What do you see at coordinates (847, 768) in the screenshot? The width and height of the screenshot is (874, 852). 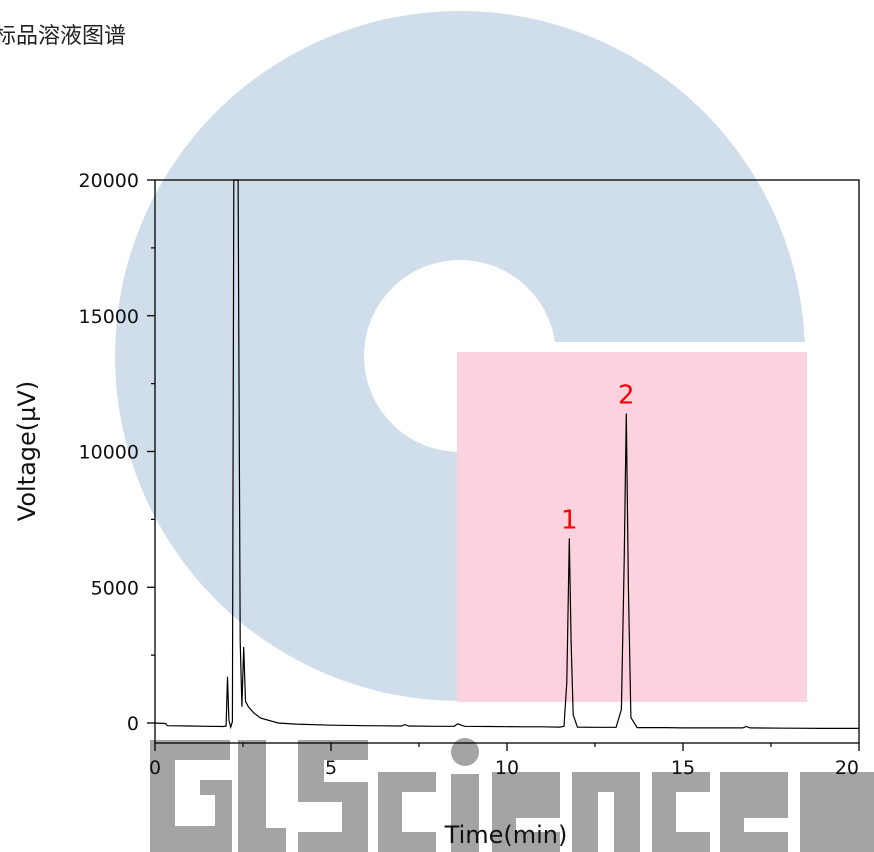 I see `x-tick-label: 20` at bounding box center [847, 768].